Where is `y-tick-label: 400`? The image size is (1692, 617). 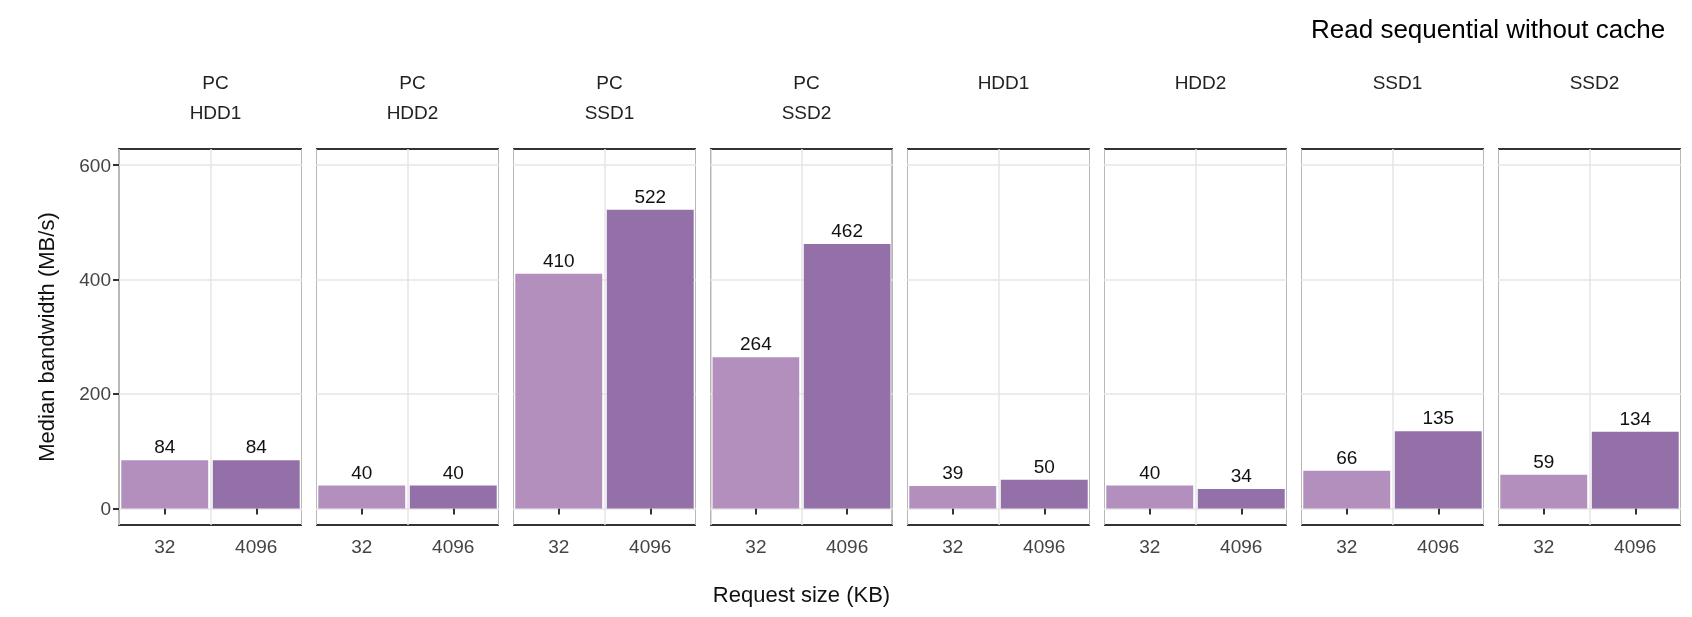
y-tick-label: 400 is located at coordinates (95, 279).